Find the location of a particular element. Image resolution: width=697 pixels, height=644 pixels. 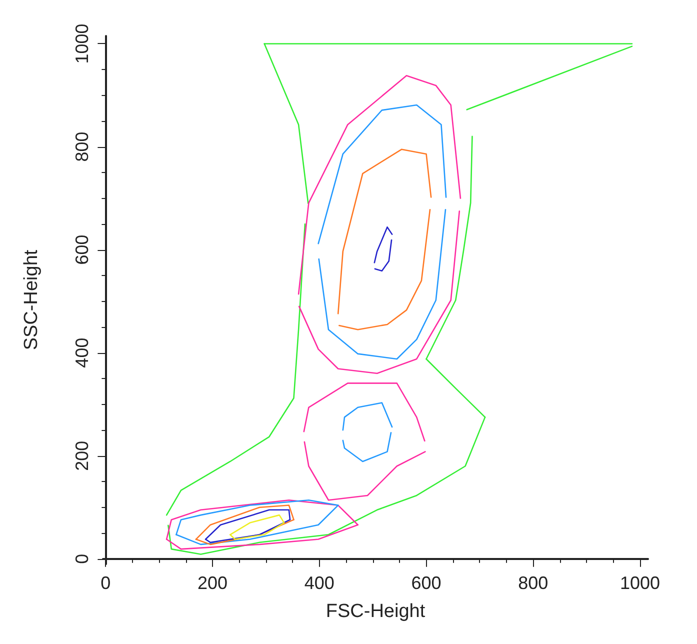

y-tick-label: 200 is located at coordinates (82, 455).